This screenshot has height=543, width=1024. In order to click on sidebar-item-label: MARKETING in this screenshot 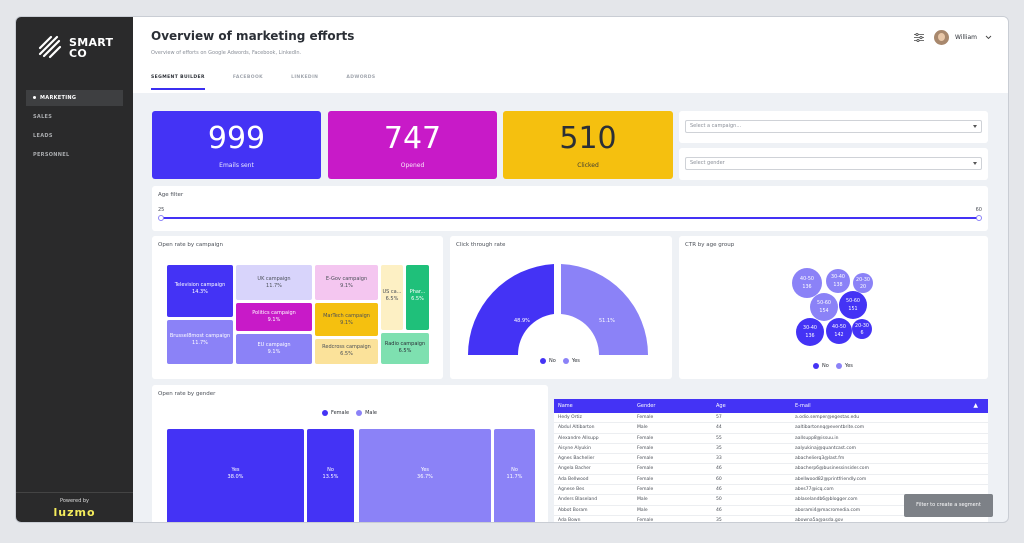, I will do `click(58, 98)`.